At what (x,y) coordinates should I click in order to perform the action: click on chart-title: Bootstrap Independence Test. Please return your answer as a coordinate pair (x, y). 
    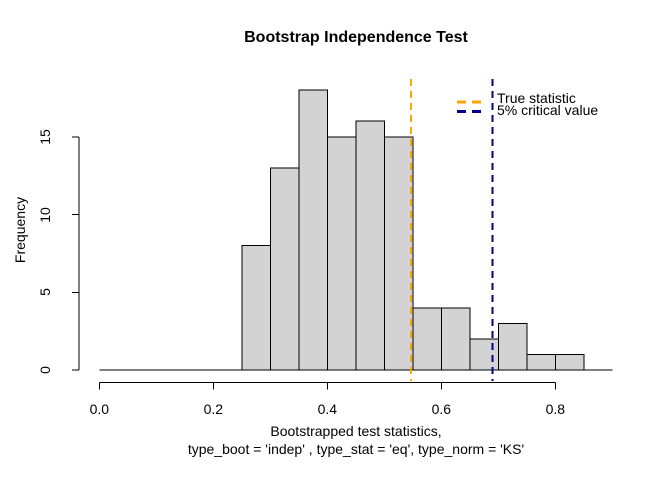
    Looking at the image, I should click on (356, 37).